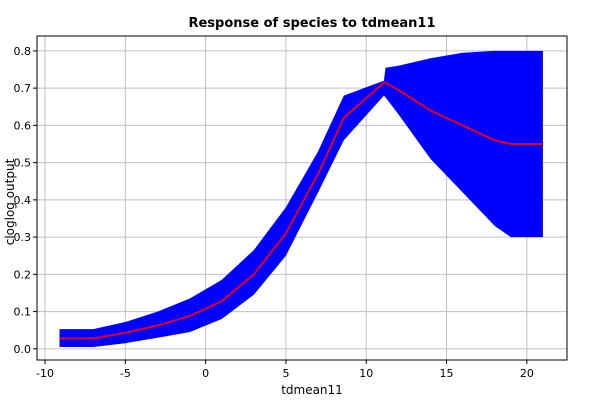 This screenshot has height=400, width=600. Describe the element at coordinates (205, 373) in the screenshot. I see `x-tick-label: 0` at that location.